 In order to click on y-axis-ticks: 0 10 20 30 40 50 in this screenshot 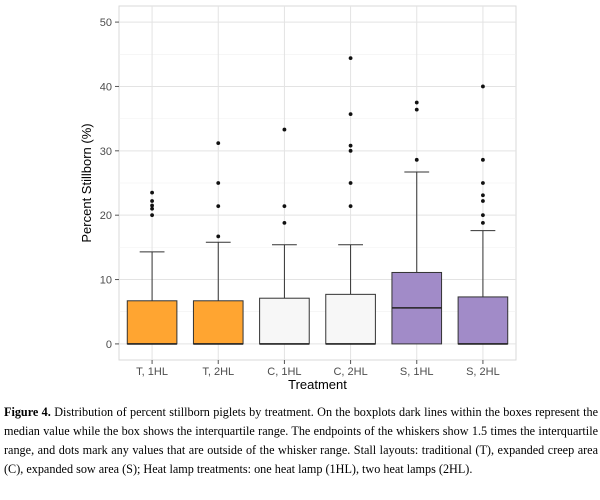, I will do `click(109, 184)`.